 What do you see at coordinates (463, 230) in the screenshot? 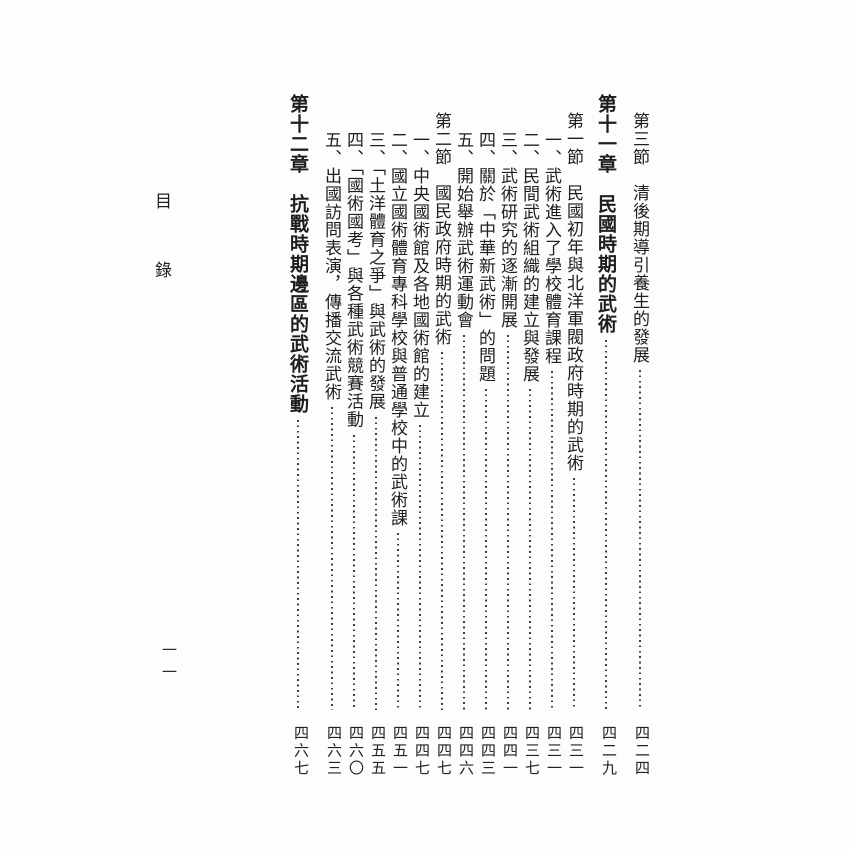
I see `toc-entry-title: 五、開始舉辦武術運動會` at bounding box center [463, 230].